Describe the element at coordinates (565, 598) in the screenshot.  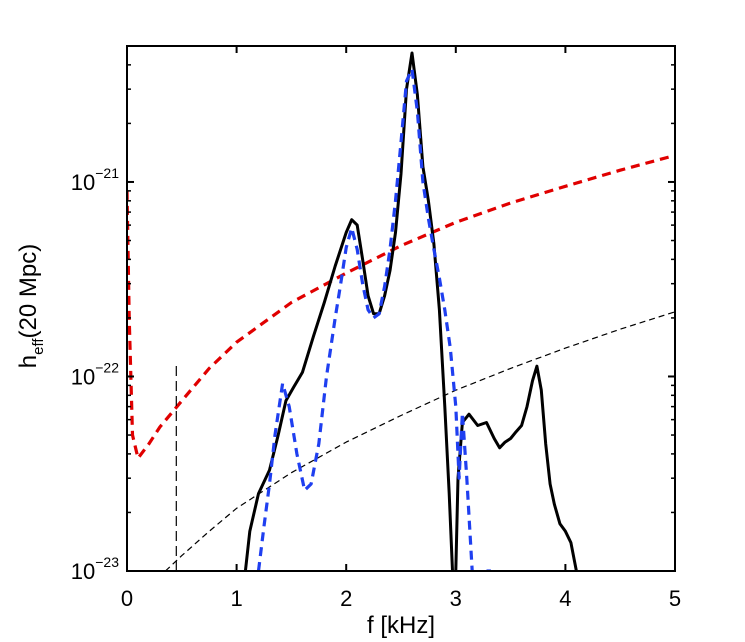
I see `x-tick-label: 4` at that location.